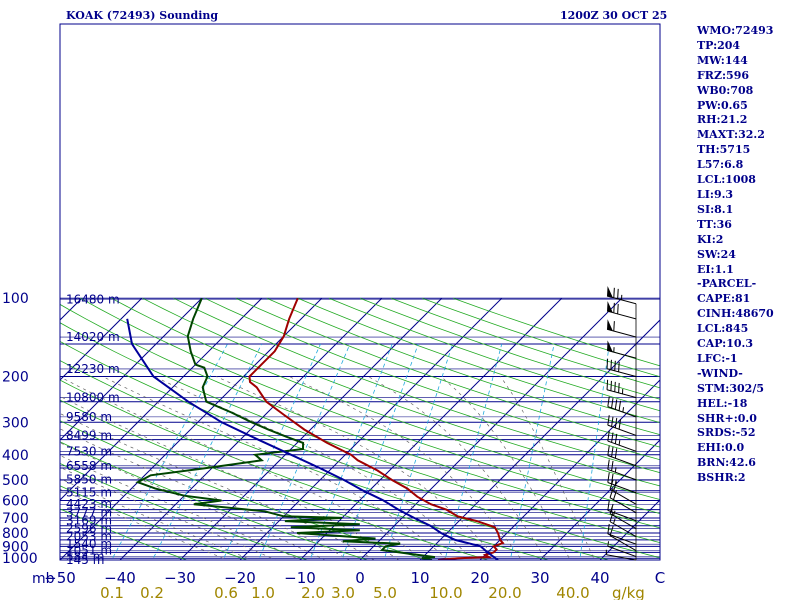 This screenshot has width=800, height=600. What do you see at coordinates (89, 513) in the screenshot?
I see `height-label: 3777 m` at bounding box center [89, 513].